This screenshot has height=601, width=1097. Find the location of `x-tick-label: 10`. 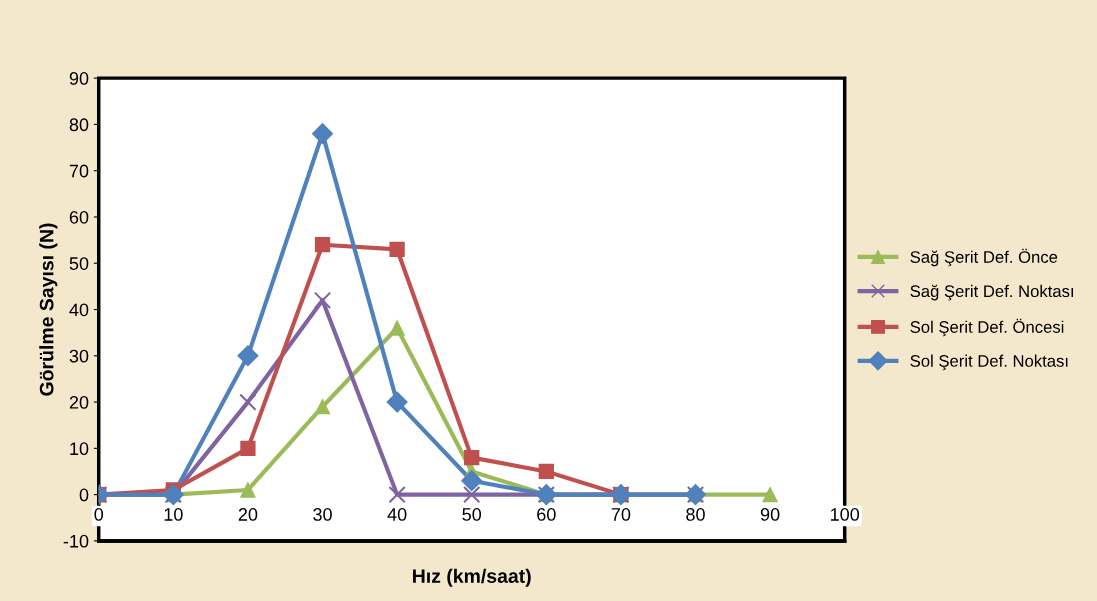

x-tick-label: 10 is located at coordinates (173, 514).